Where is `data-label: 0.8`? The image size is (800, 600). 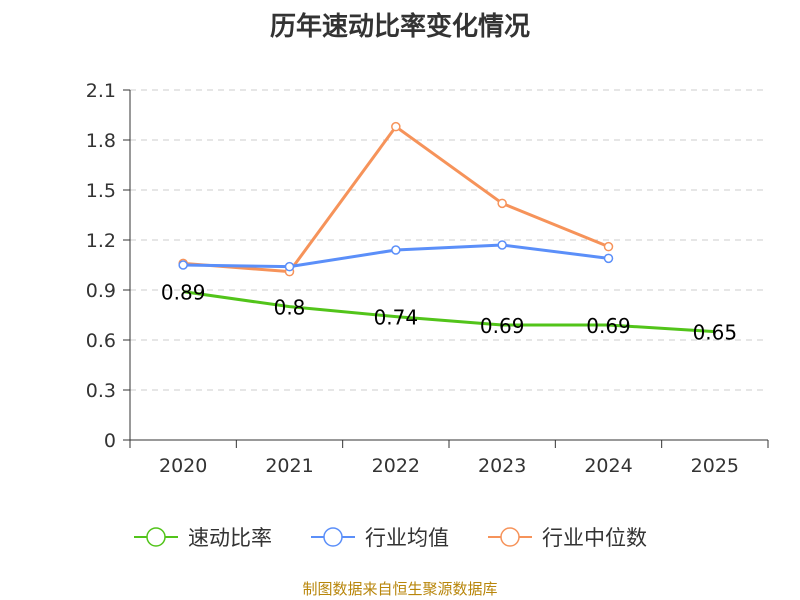
data-label: 0.8 is located at coordinates (290, 308).